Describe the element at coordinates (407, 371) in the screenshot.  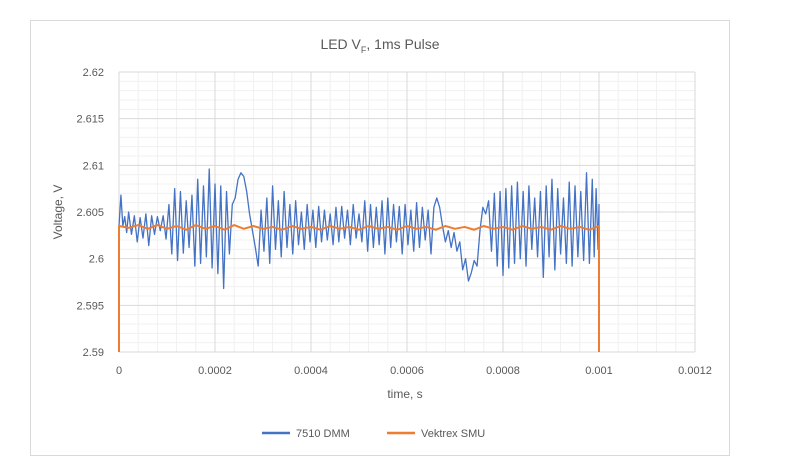
I see `x-tick-label: 0.0006` at that location.